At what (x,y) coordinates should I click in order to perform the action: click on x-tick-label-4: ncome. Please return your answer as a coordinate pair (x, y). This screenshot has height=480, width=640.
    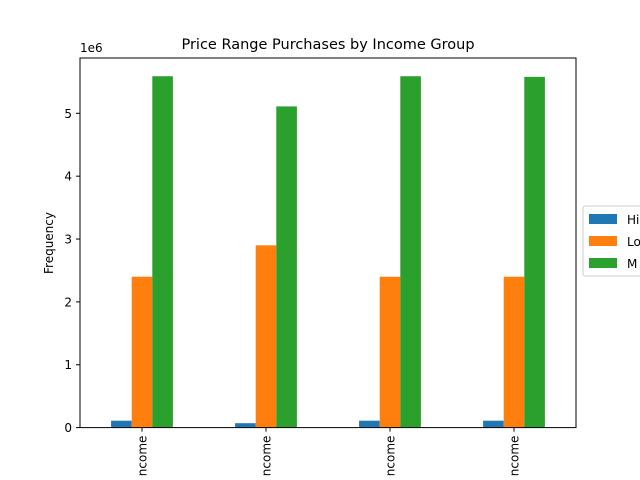
    Looking at the image, I should click on (515, 456).